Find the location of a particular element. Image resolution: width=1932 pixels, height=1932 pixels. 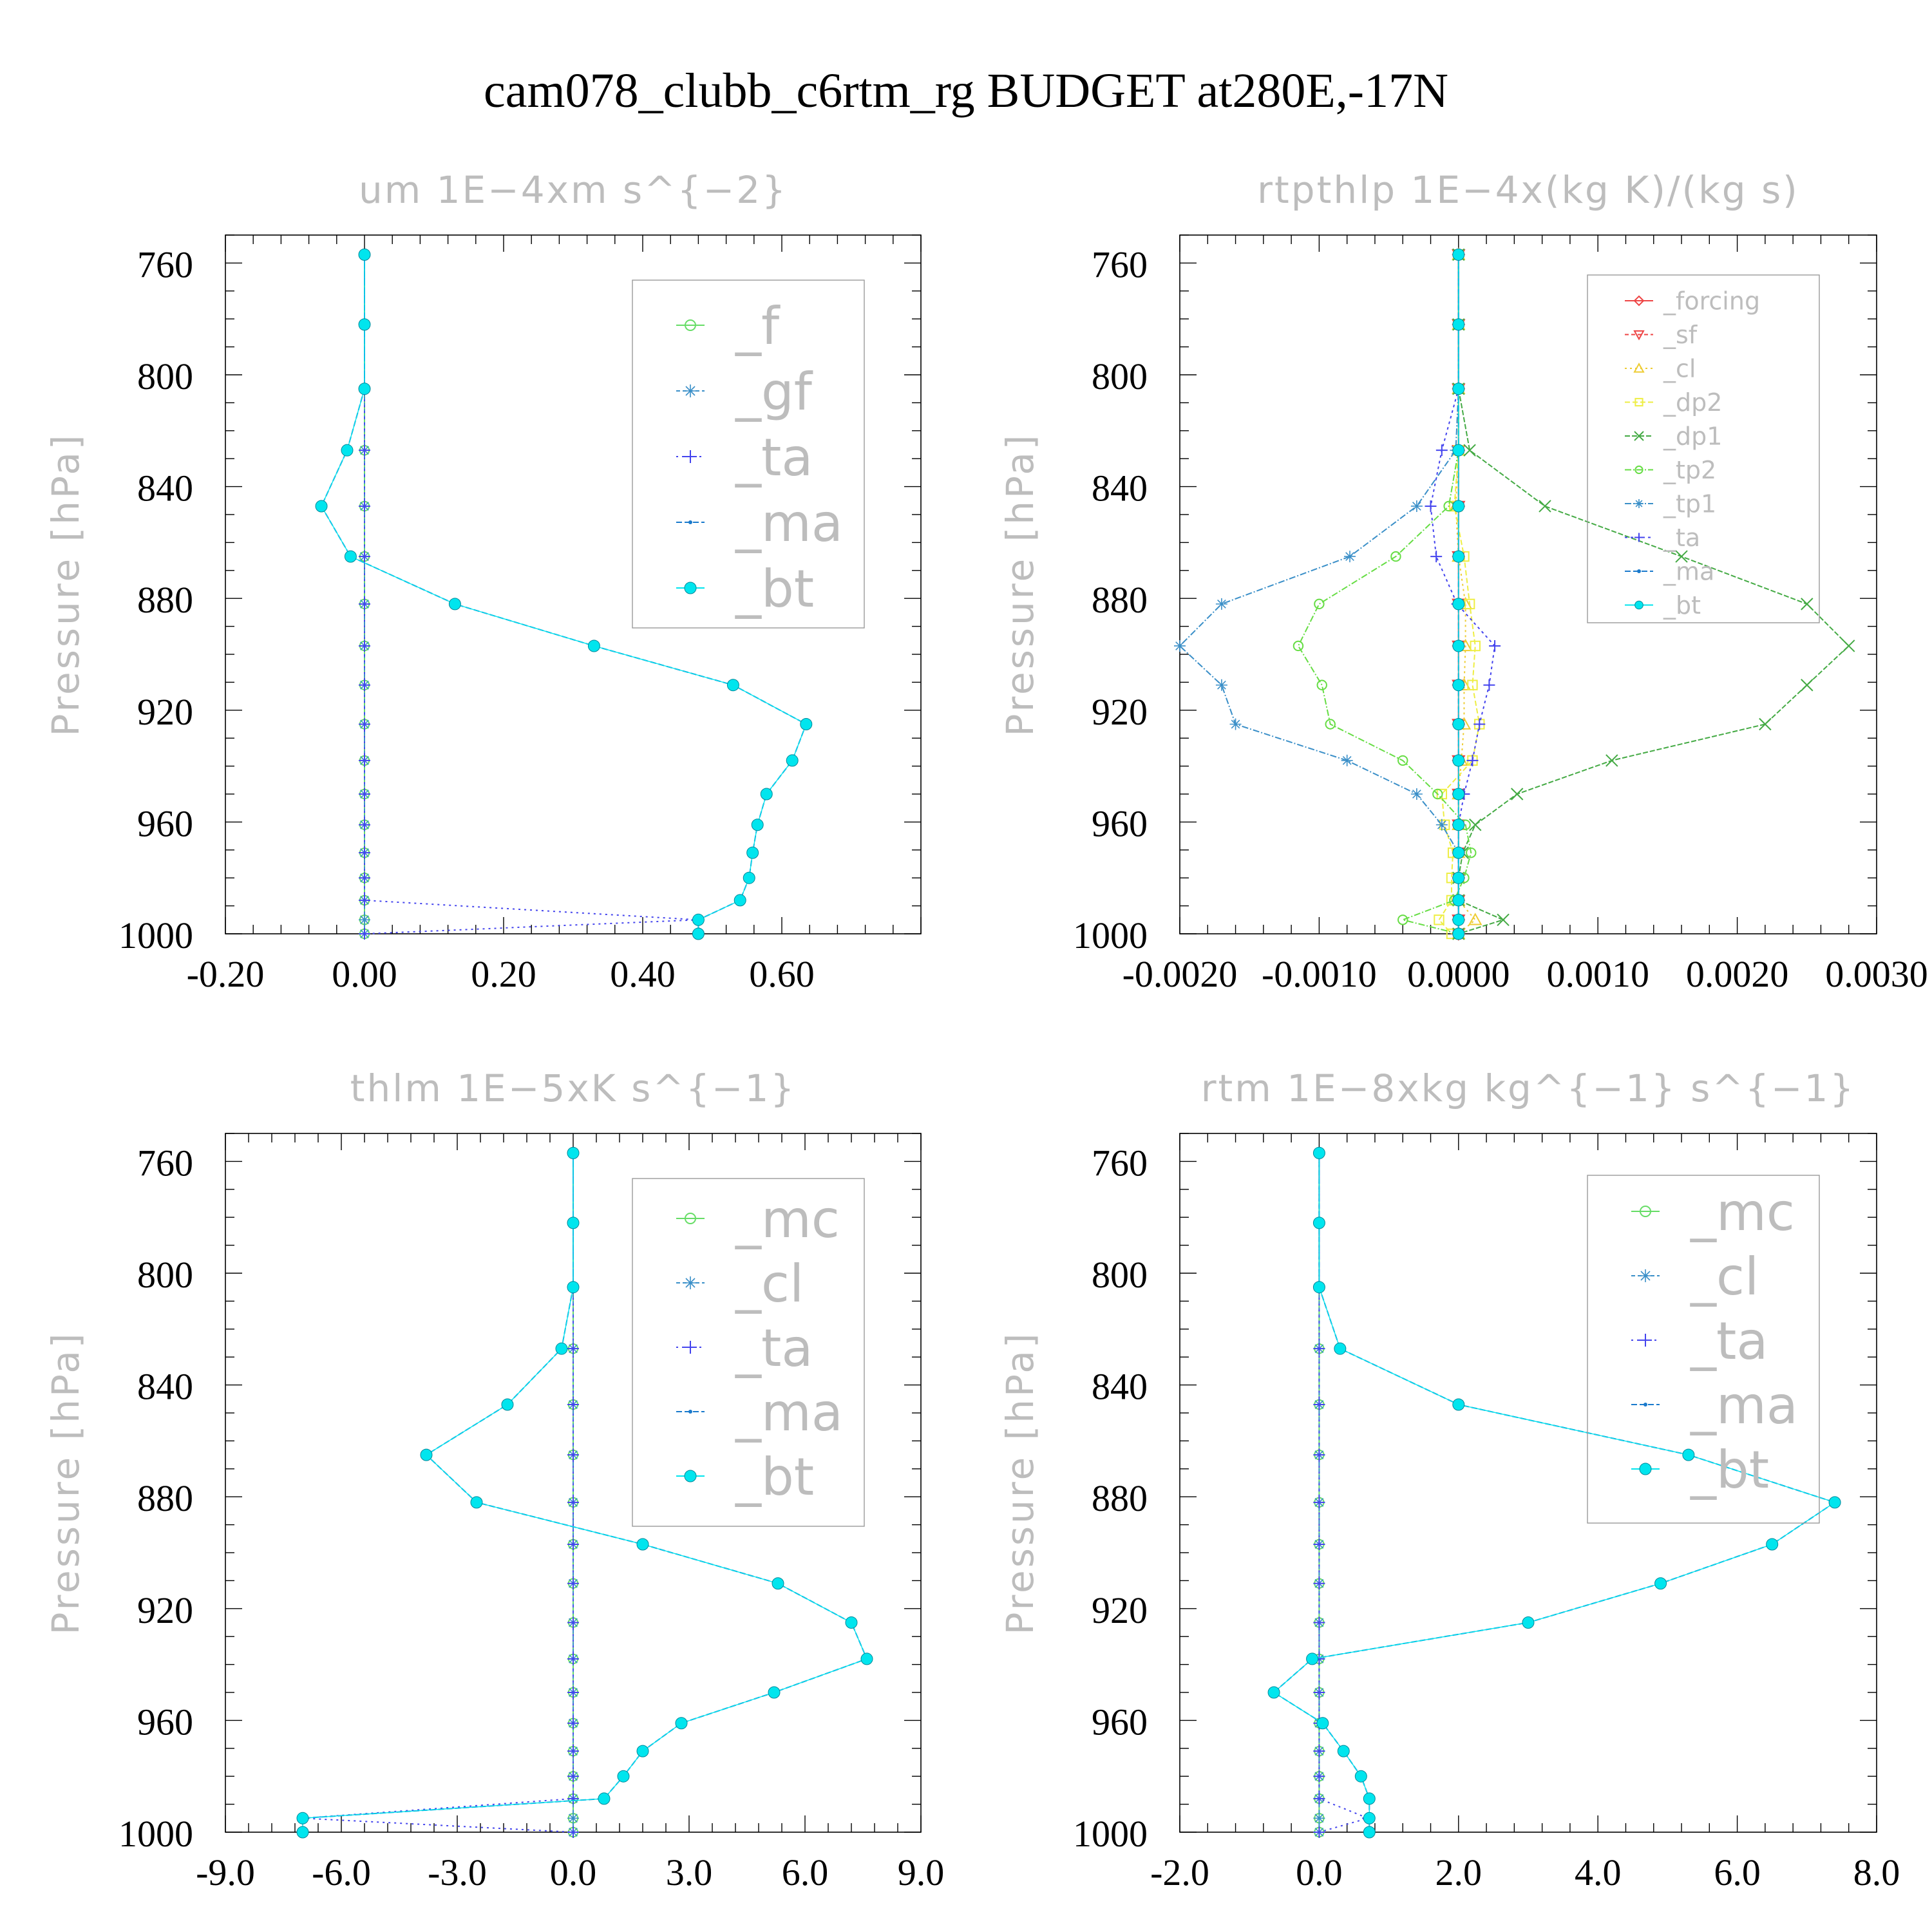

legend-label: _dp2 is located at coordinates (1692, 402).